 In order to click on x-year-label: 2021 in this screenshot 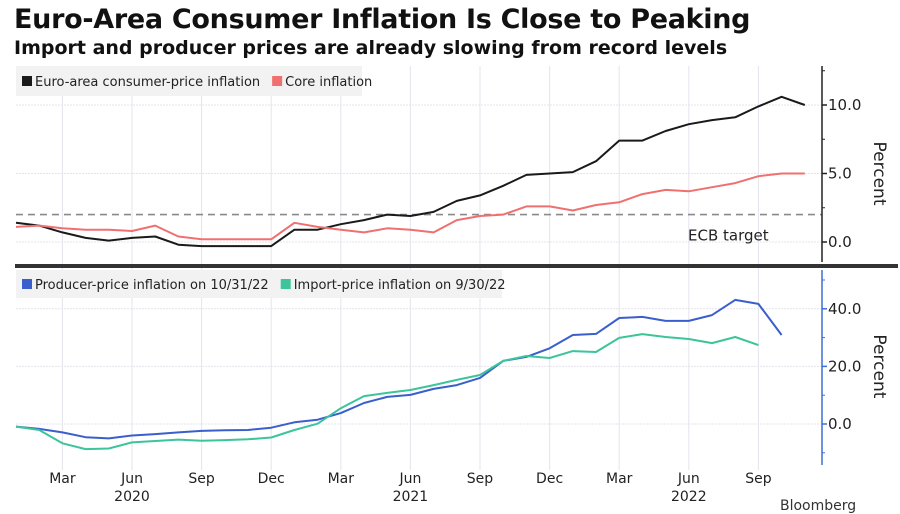, I will do `click(411, 497)`.